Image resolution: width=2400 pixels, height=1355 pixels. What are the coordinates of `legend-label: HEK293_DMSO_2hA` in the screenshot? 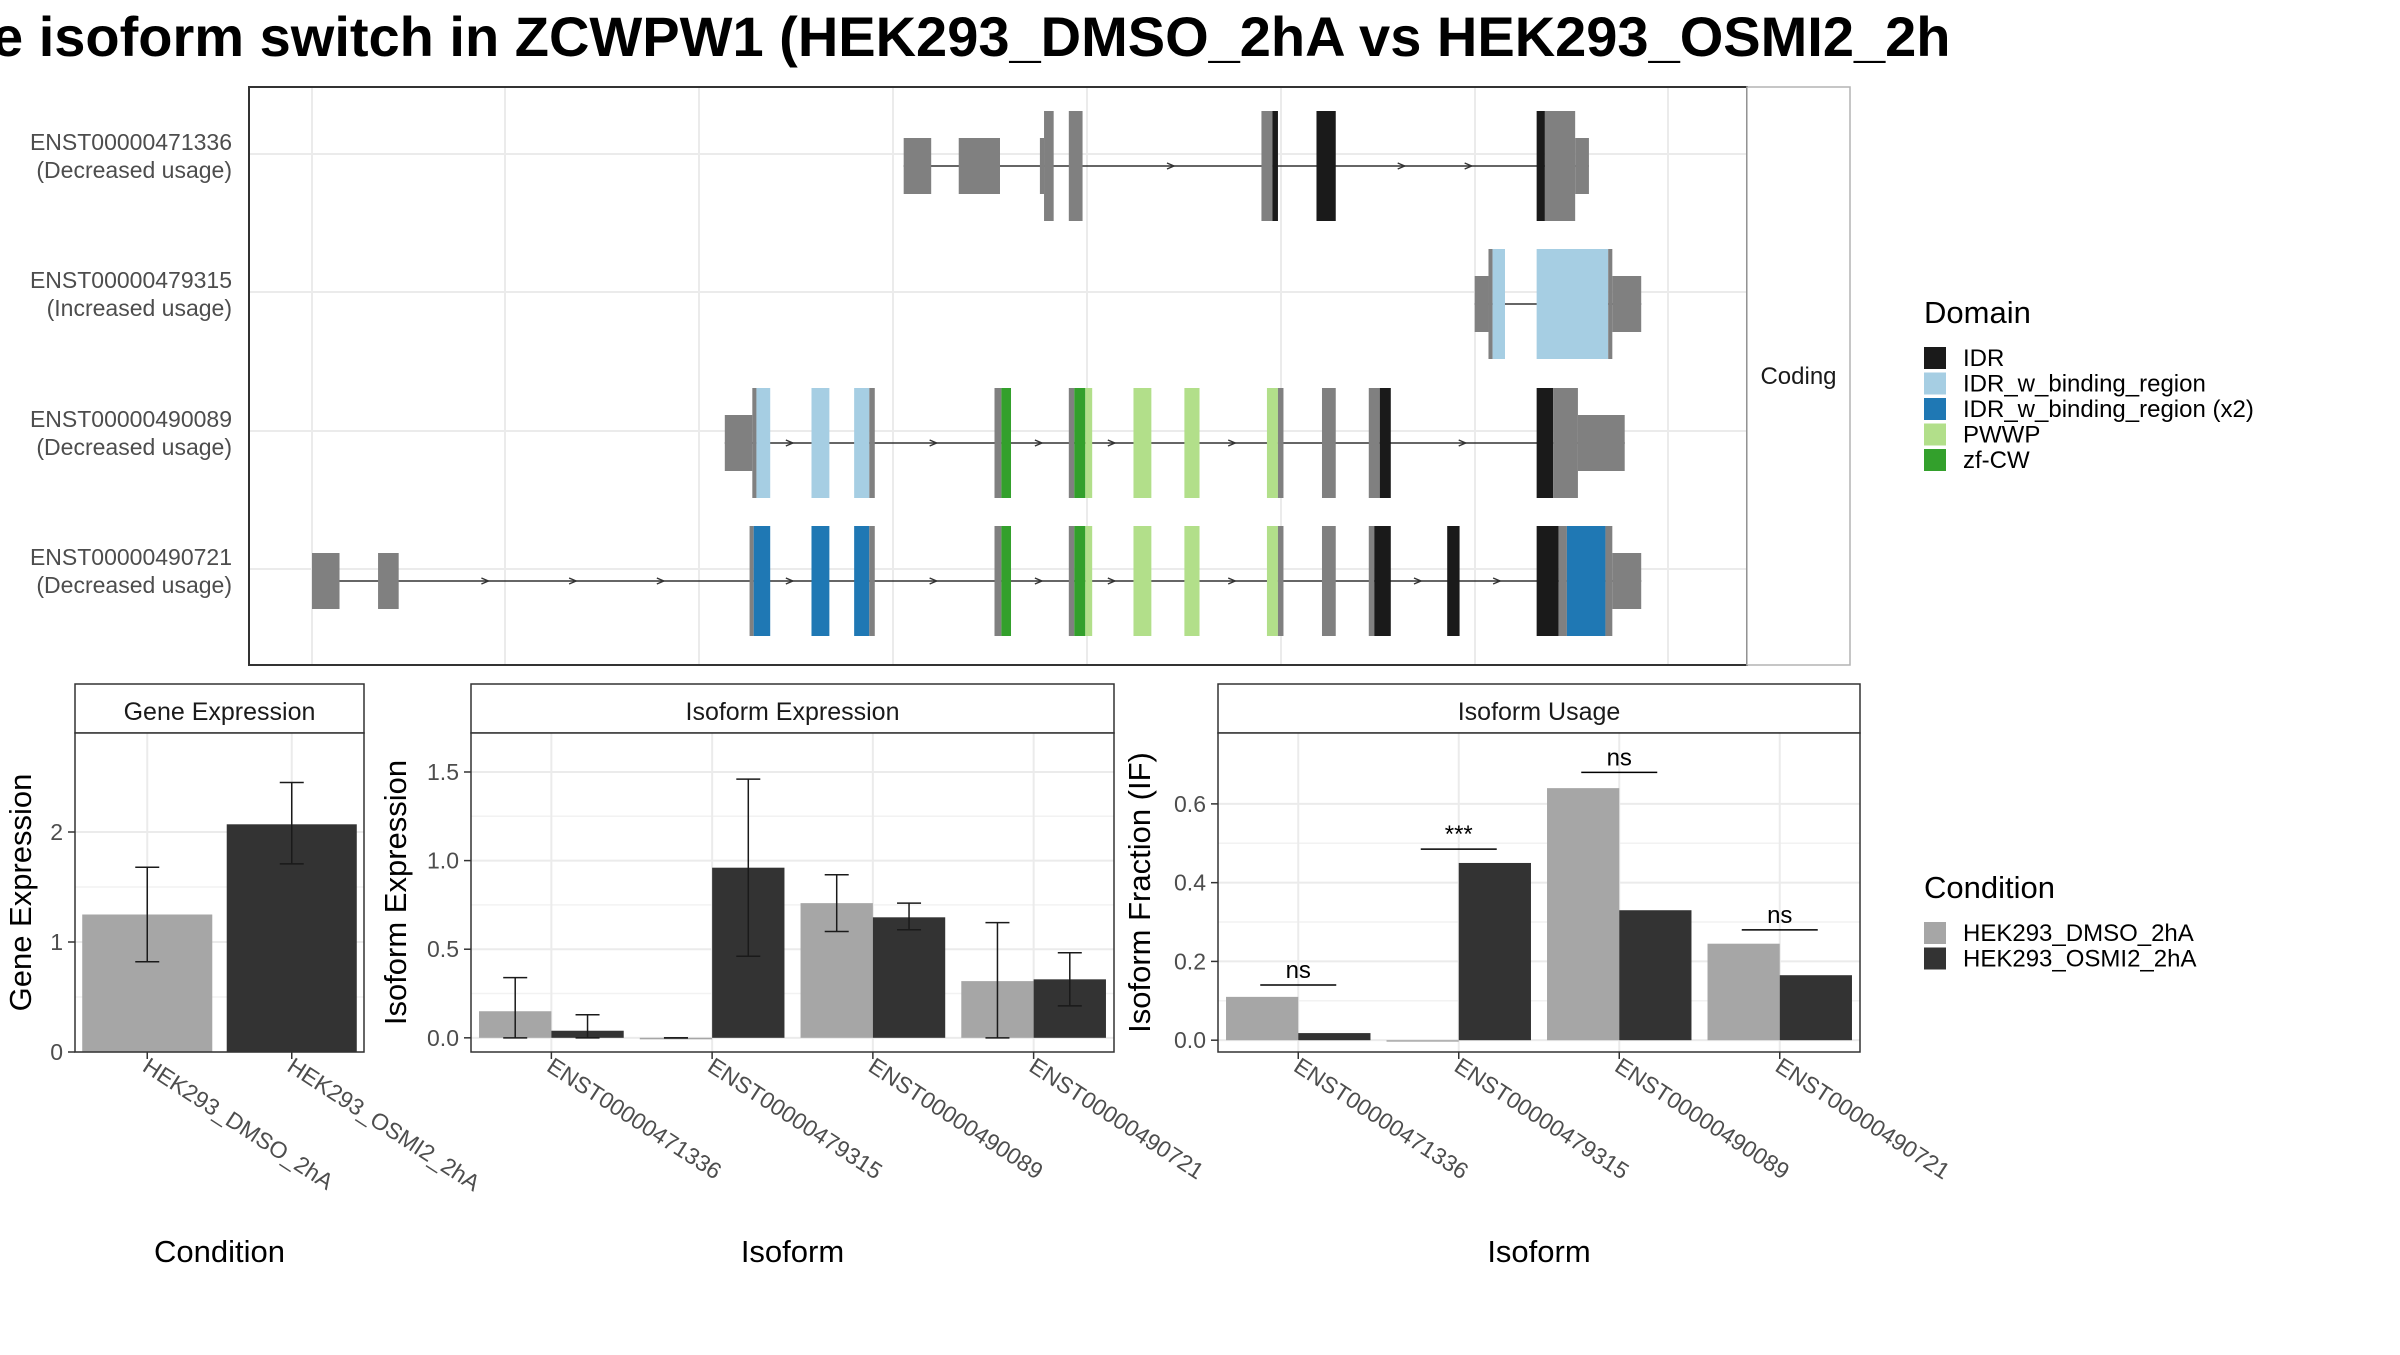 It's located at (2078, 933).